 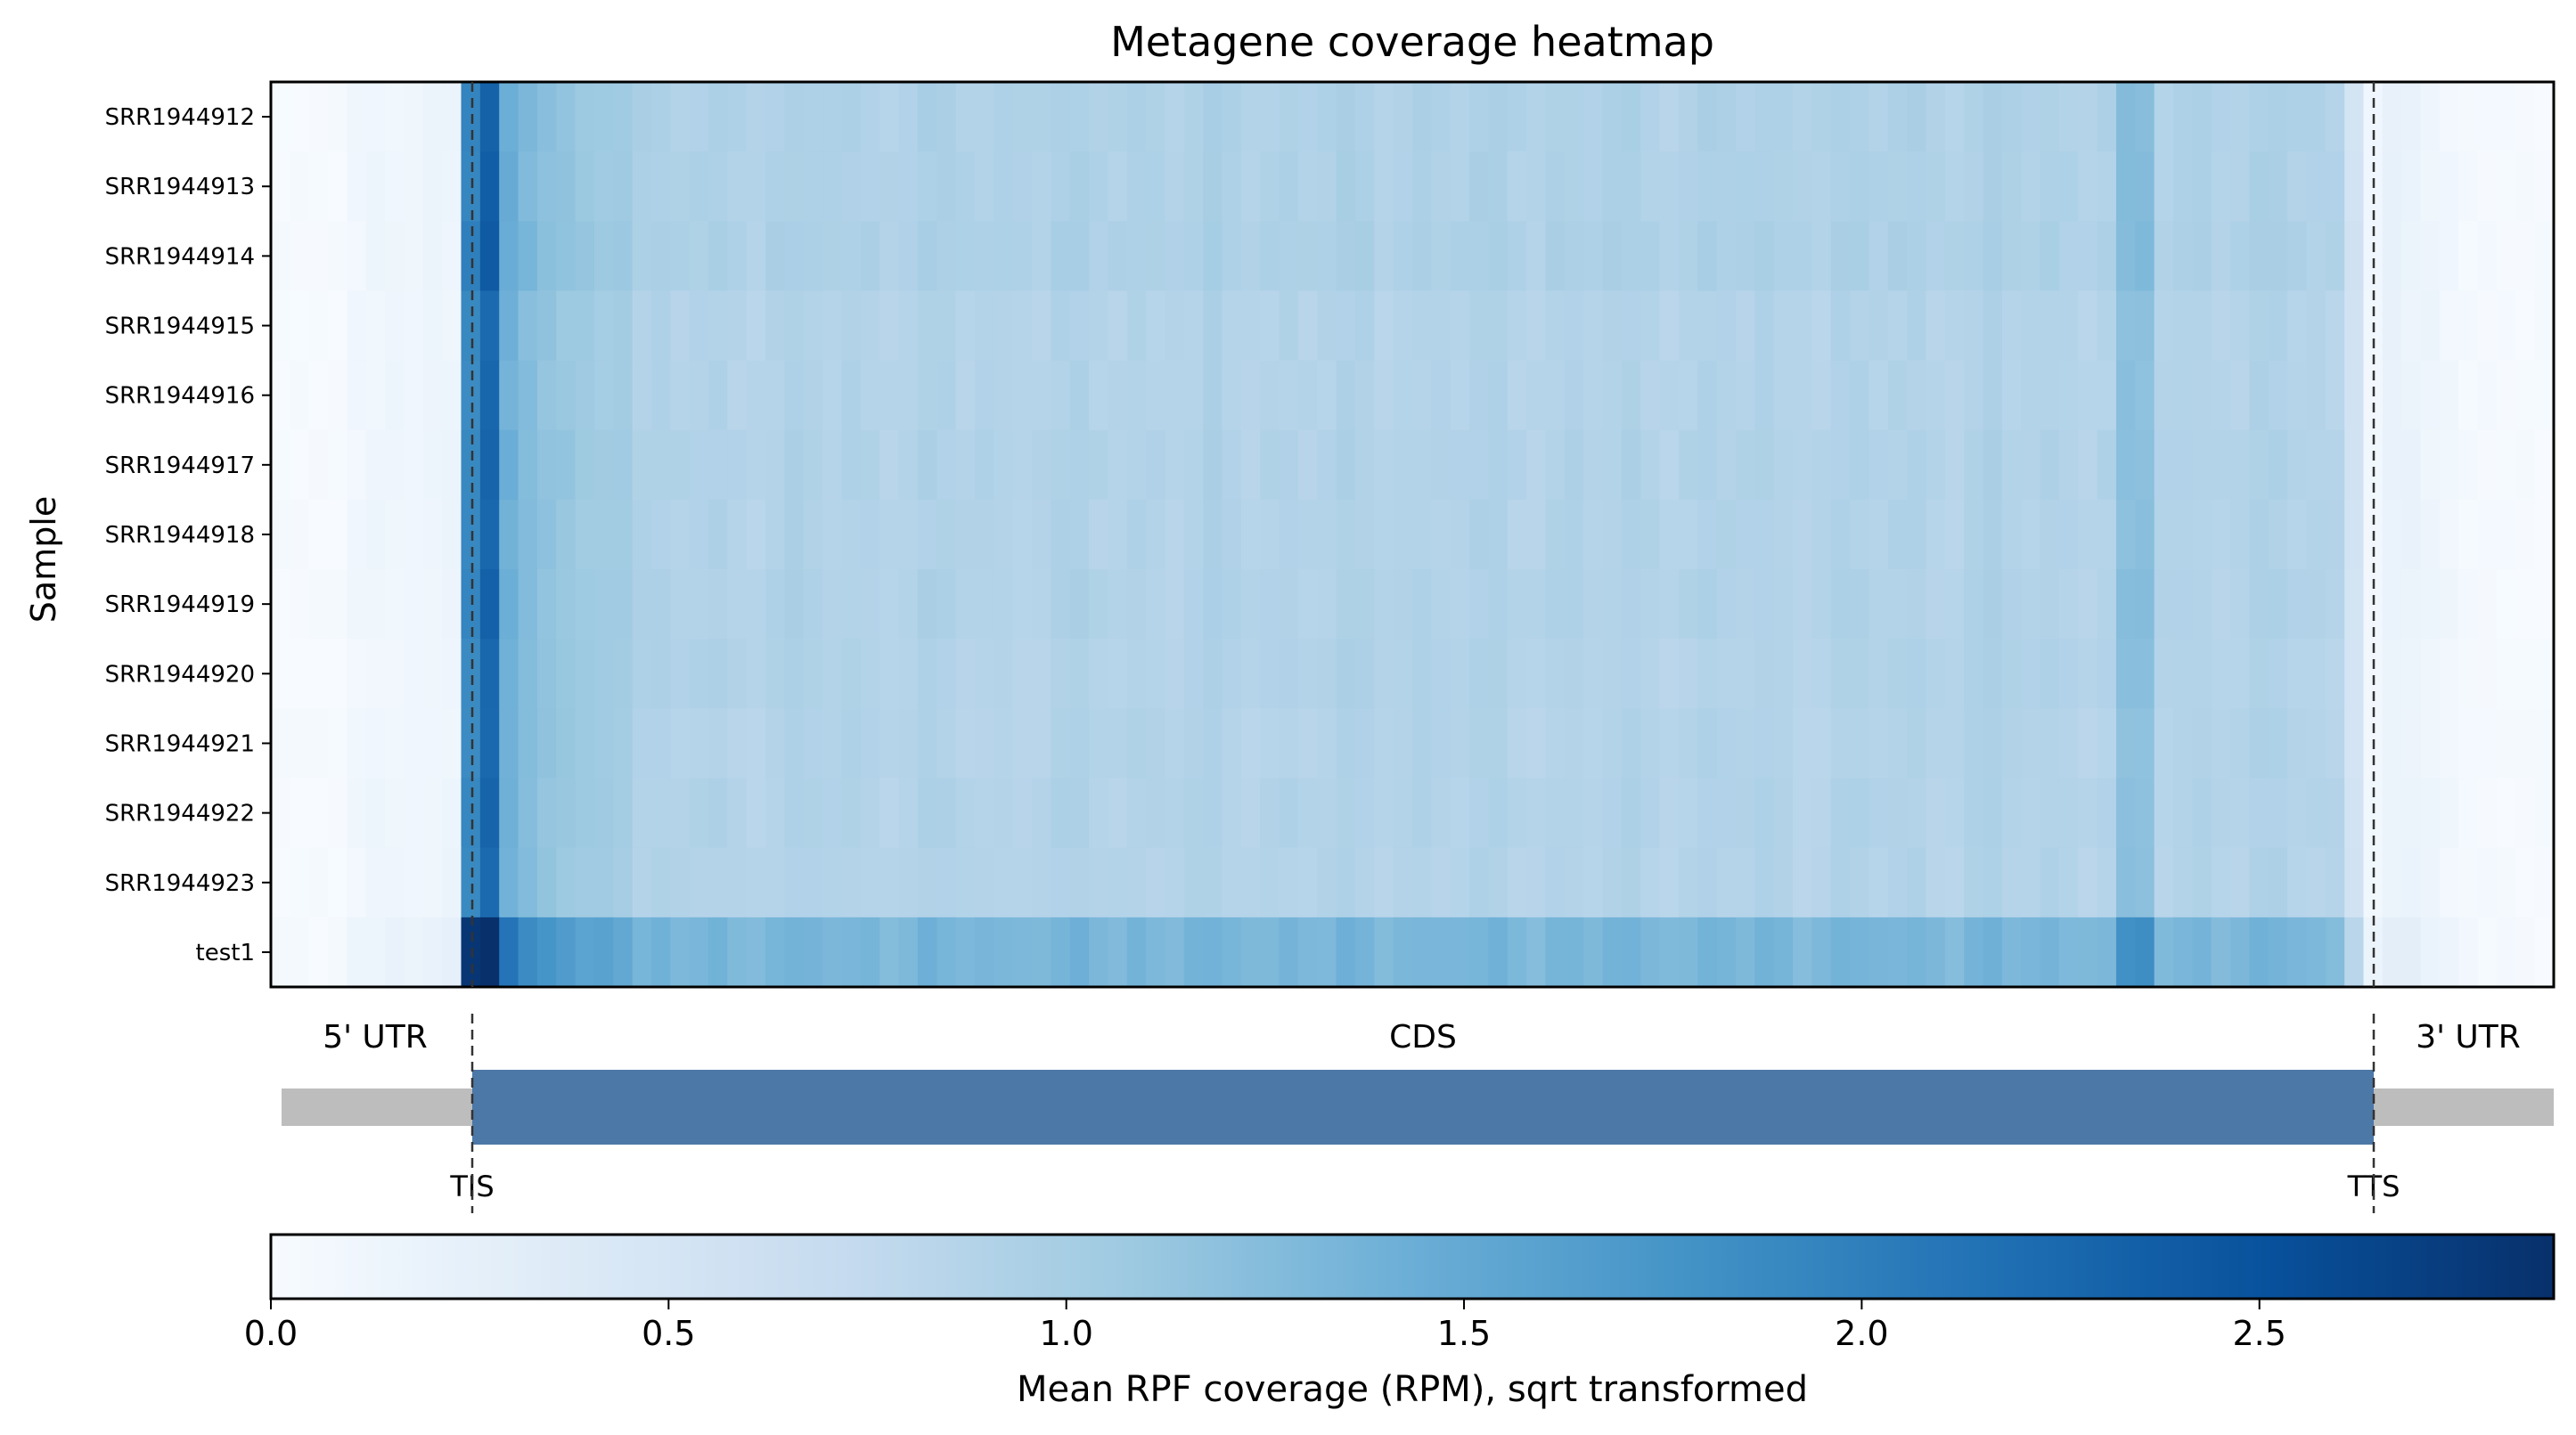 What do you see at coordinates (180, 743) in the screenshot?
I see `row-label: SRR1944921` at bounding box center [180, 743].